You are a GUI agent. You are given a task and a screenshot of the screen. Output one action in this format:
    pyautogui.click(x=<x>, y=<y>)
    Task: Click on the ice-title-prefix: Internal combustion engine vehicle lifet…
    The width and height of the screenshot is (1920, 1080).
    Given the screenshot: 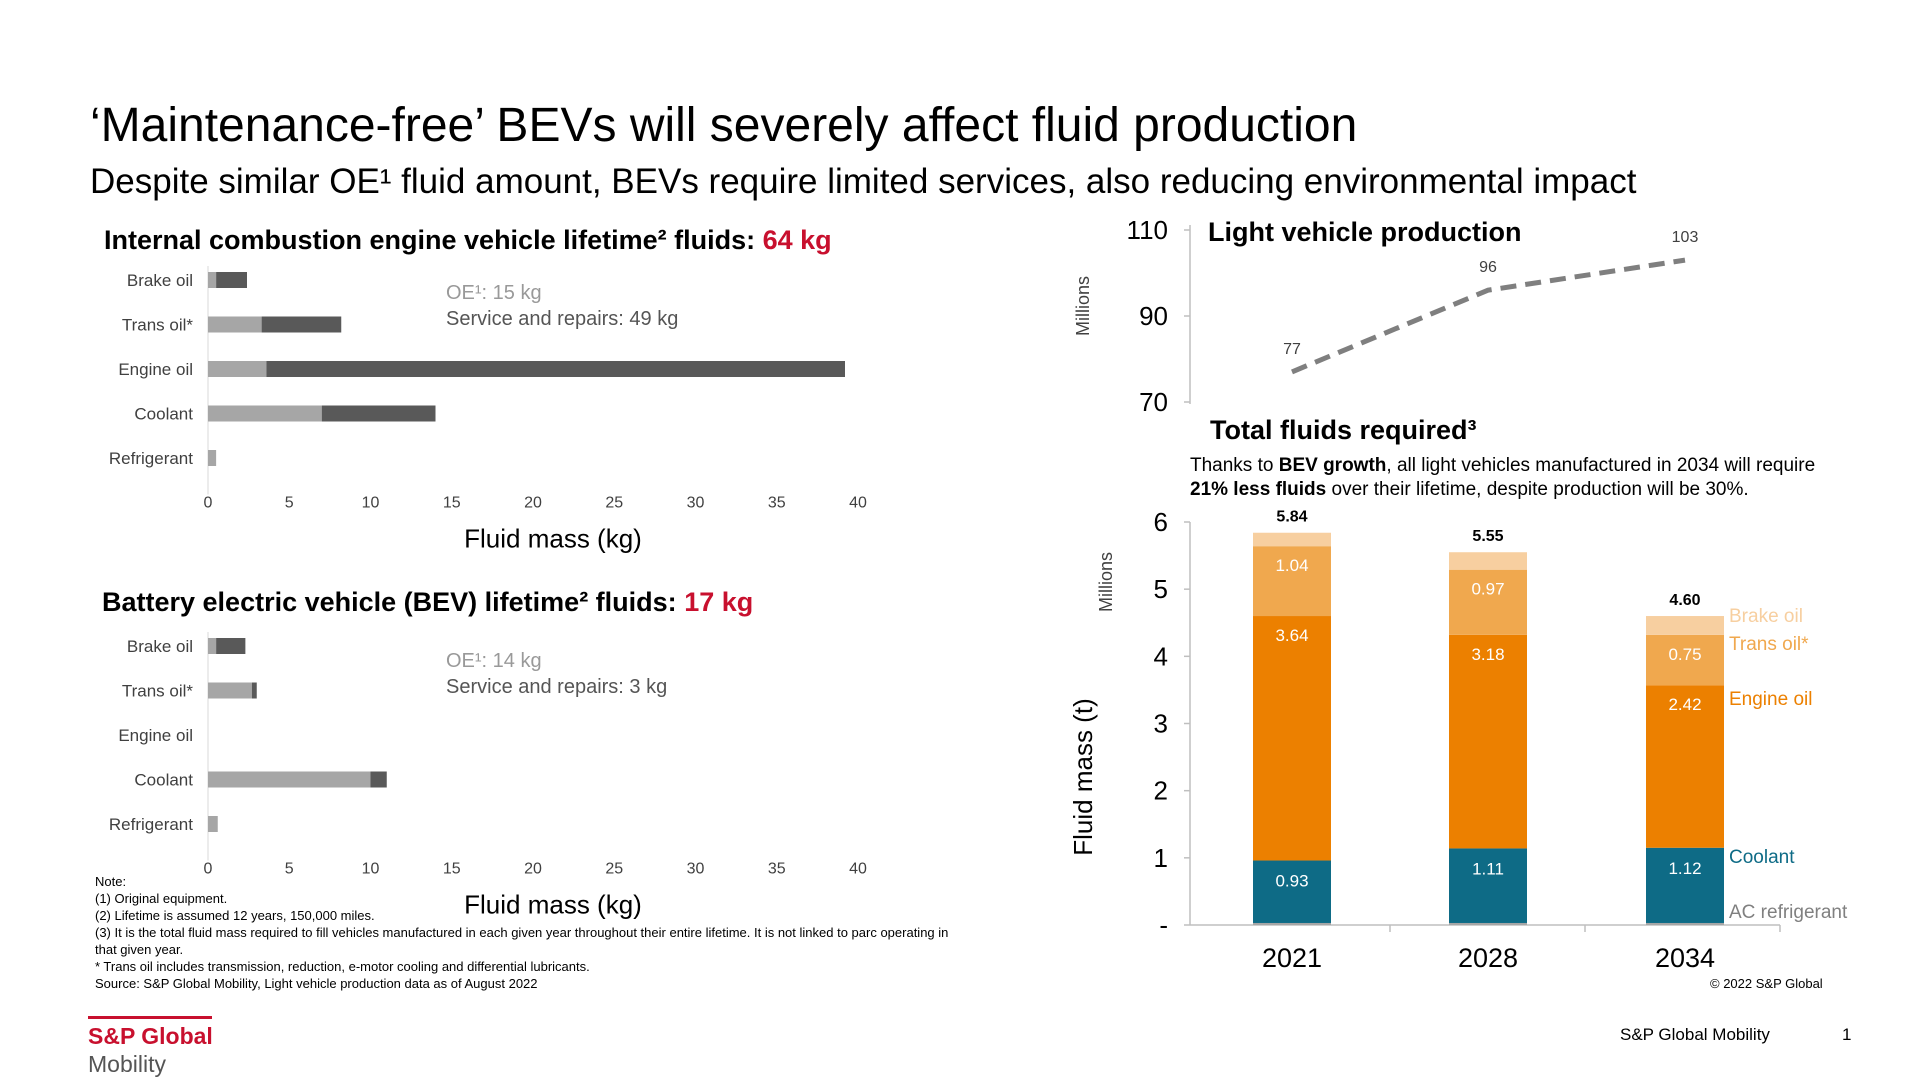 What is the action you would take?
    pyautogui.click(x=433, y=240)
    